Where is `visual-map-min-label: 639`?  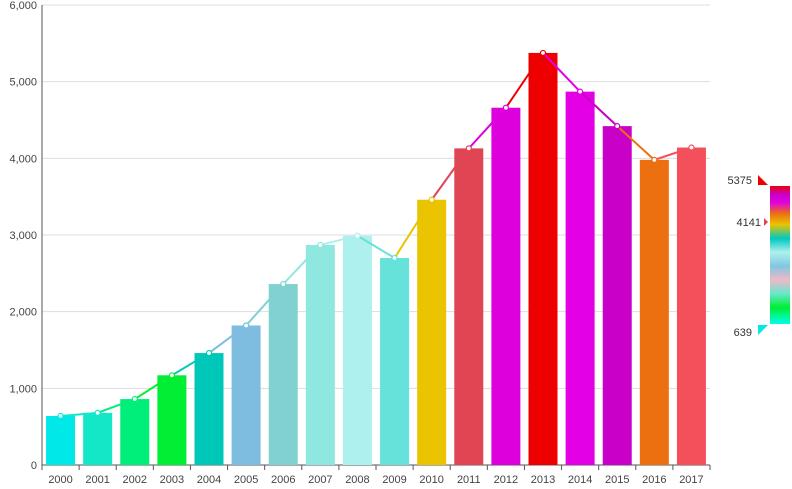
visual-map-min-label: 639 is located at coordinates (743, 333).